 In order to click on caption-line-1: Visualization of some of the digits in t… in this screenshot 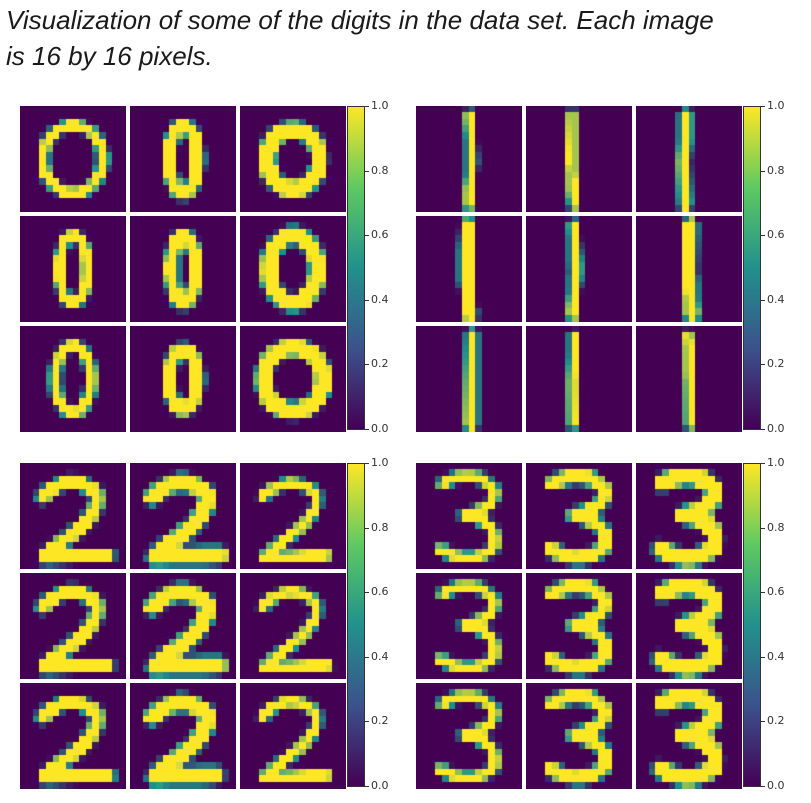, I will do `click(360, 20)`.